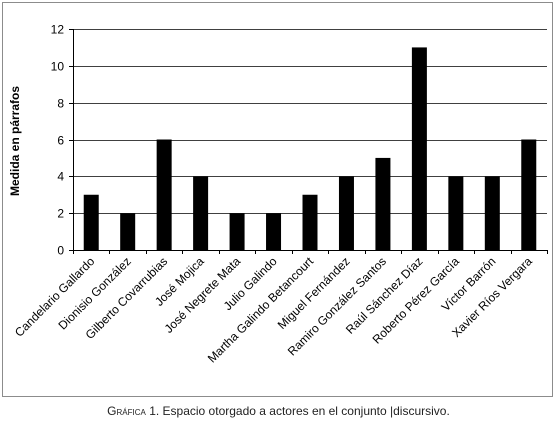 This screenshot has width=557, height=426. I want to click on y-tick-label: 4, so click(60, 177).